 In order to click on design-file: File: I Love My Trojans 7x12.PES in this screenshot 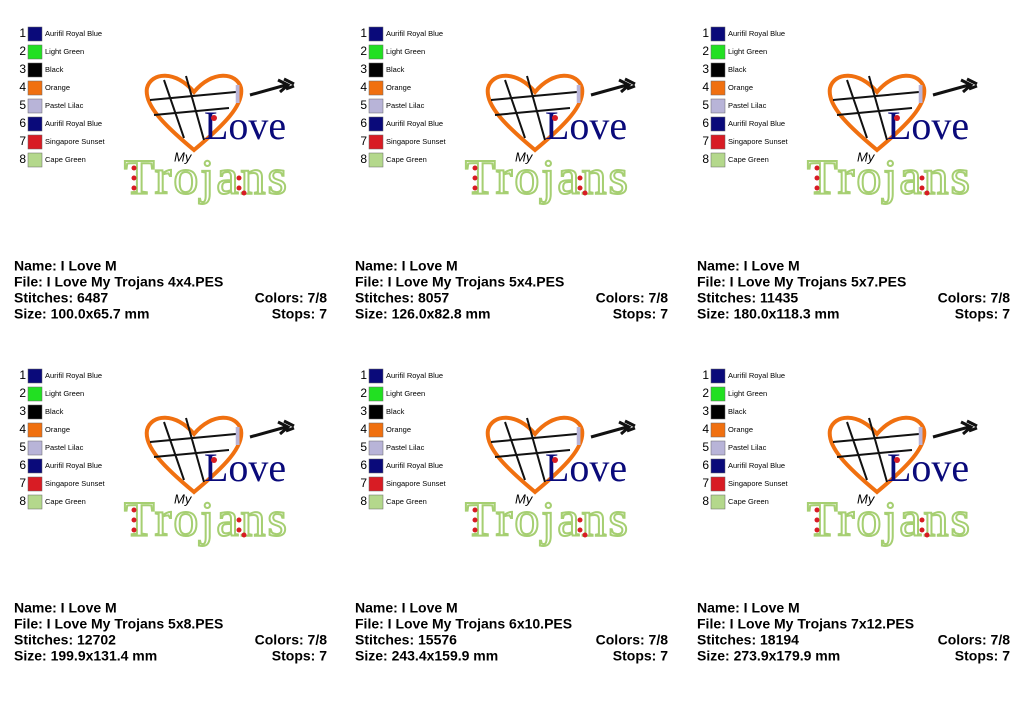, I will do `click(805, 624)`.